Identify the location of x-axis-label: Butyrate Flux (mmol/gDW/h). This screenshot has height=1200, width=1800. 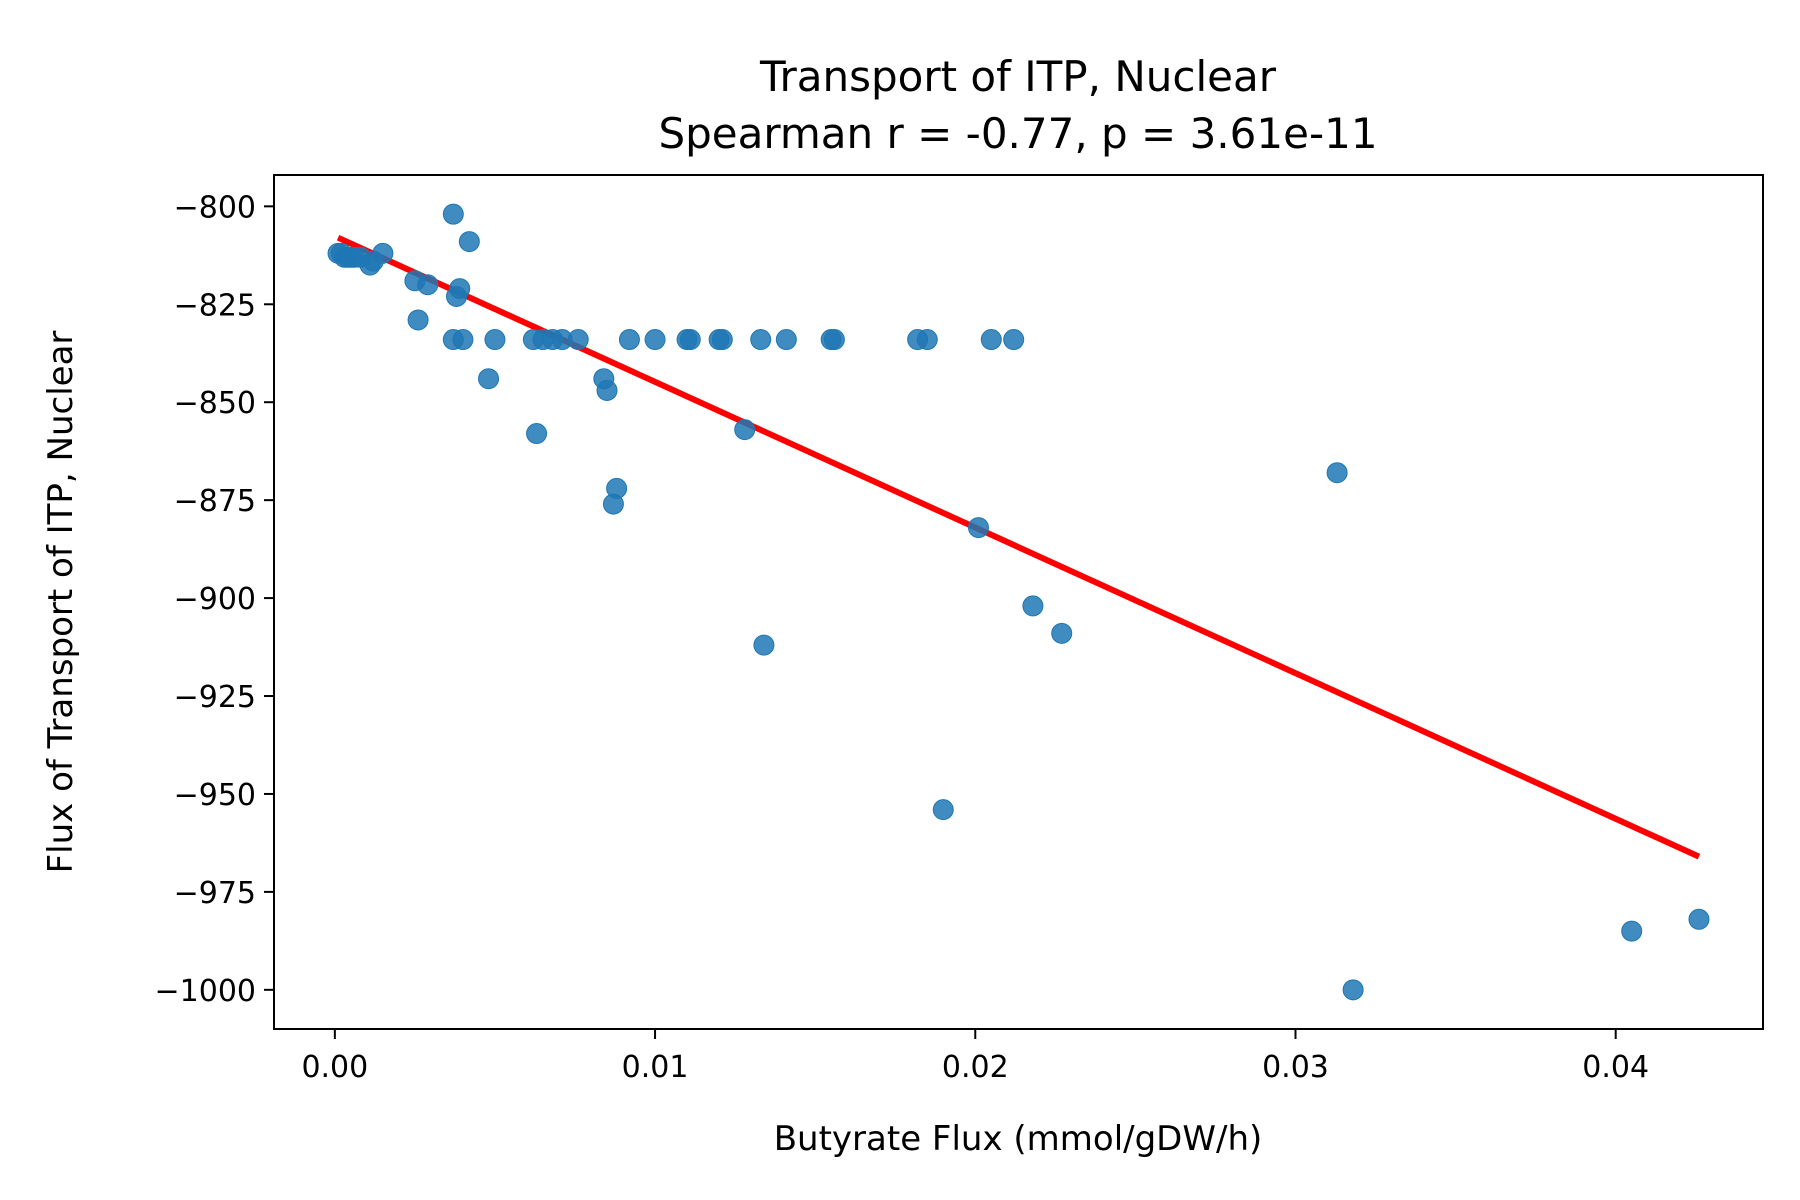
(1018, 1139).